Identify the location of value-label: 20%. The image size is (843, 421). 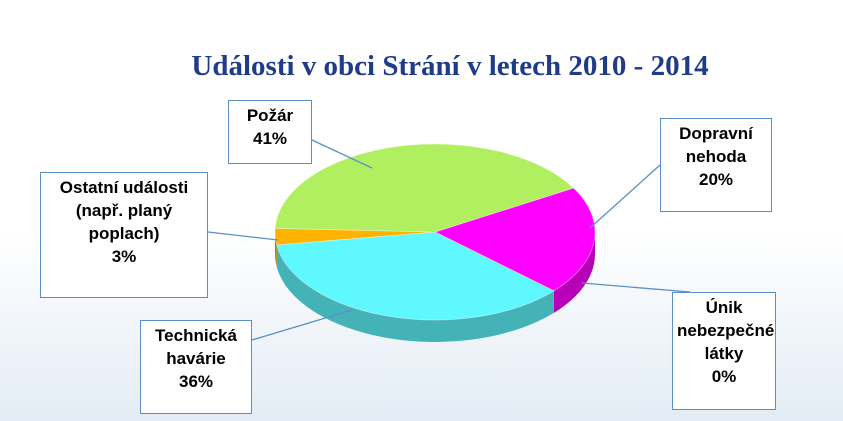
(716, 179).